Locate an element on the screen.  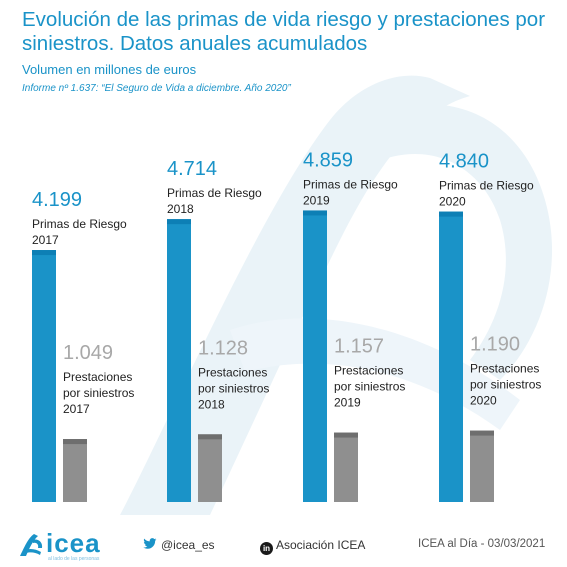
bar-prestaciones-cap-2020 is located at coordinates (482, 433).